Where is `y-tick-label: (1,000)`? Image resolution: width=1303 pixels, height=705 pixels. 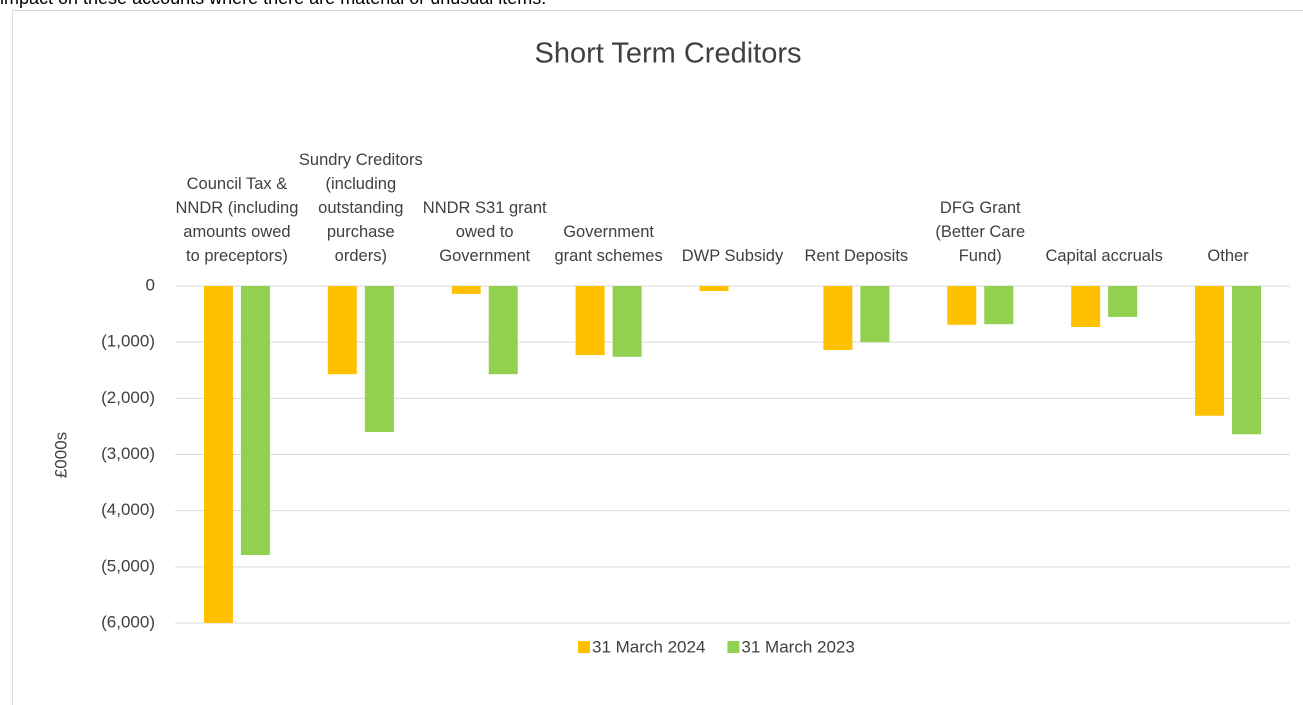
y-tick-label: (1,000) is located at coordinates (128, 341).